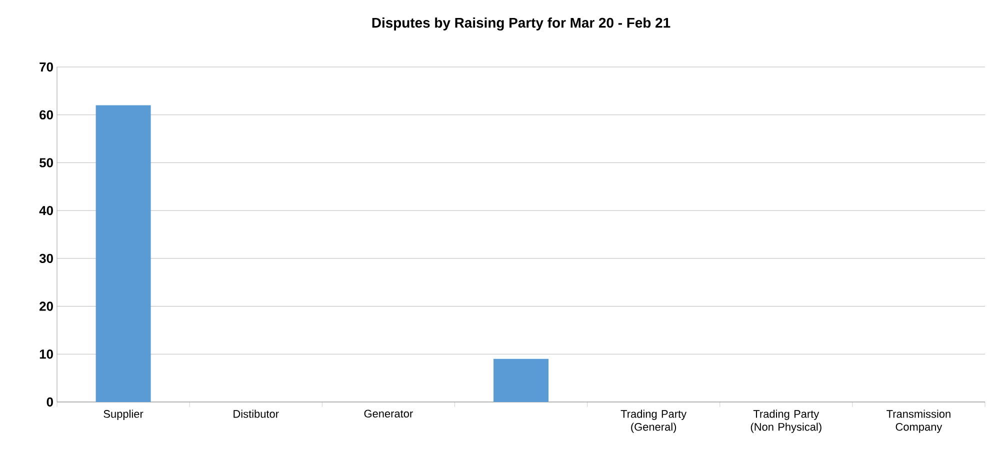 Image resolution: width=987 pixels, height=455 pixels. What do you see at coordinates (46, 115) in the screenshot?
I see `y-tick-label: 60` at bounding box center [46, 115].